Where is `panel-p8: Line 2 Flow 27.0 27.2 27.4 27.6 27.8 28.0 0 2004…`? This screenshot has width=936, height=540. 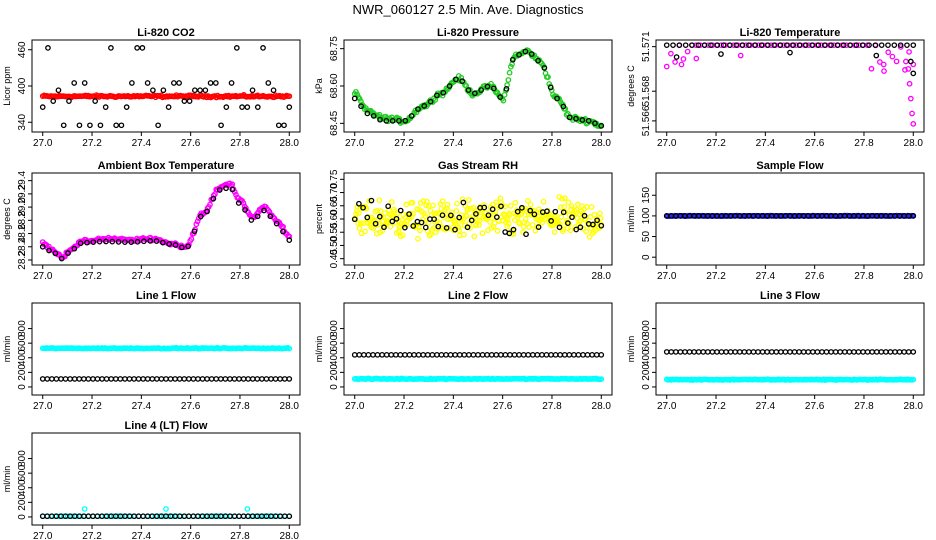 panel-p8: Line 2 Flow 27.0 27.2 27.4 27.6 27.8 28.0 0 2004… is located at coordinates (463, 351).